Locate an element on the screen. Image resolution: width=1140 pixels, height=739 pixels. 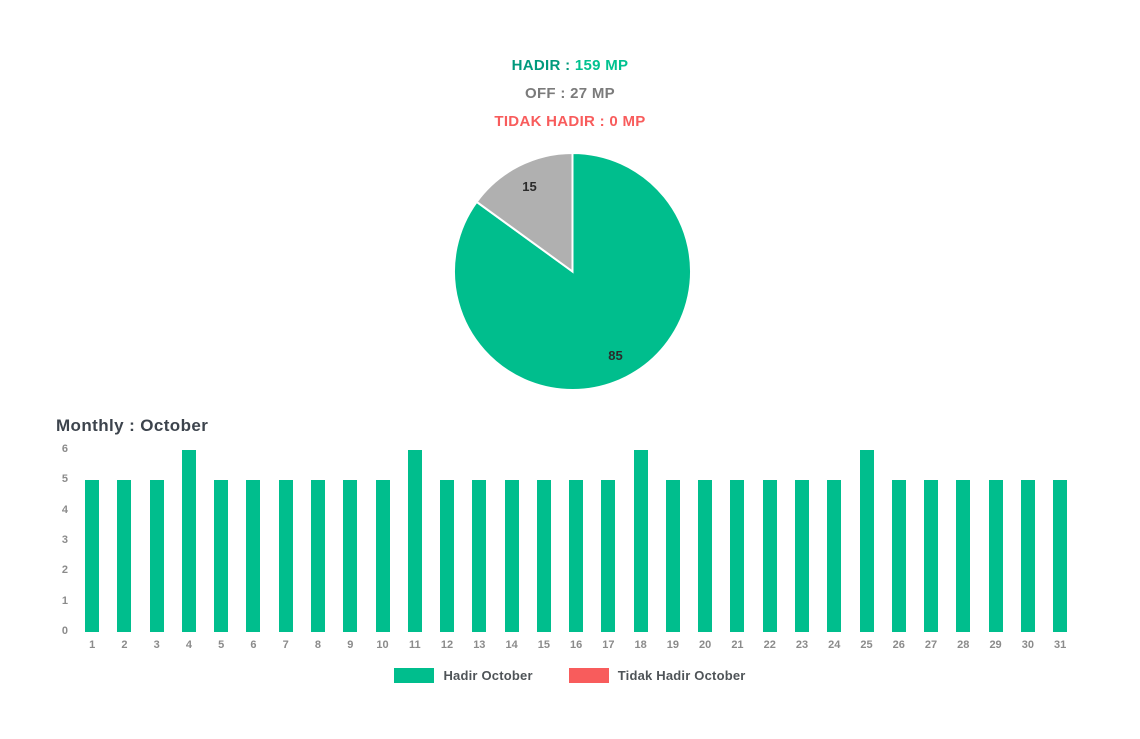
x-axis-tick-label: 31 is located at coordinates (1060, 645).